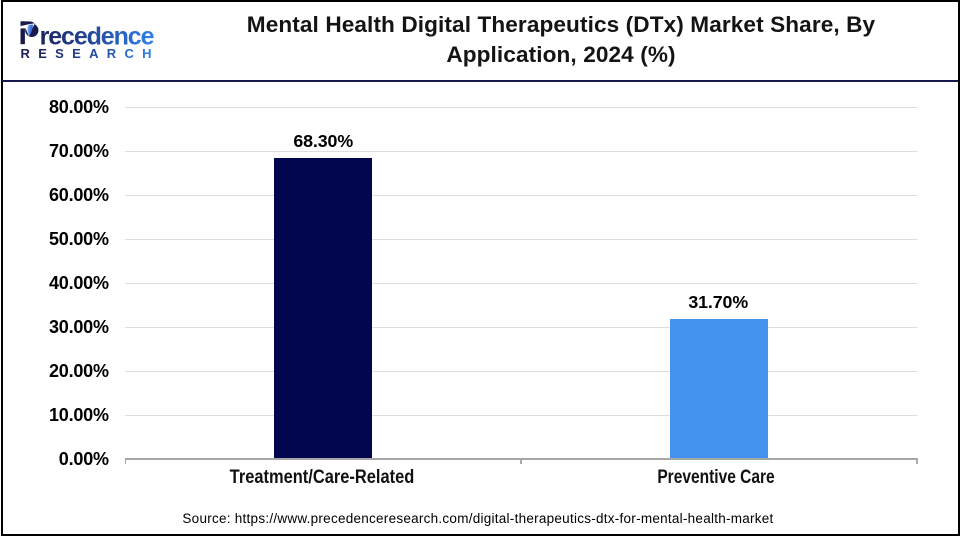 The image size is (960, 540). Describe the element at coordinates (97, 36) in the screenshot. I see `svg-text: recedence` at that location.